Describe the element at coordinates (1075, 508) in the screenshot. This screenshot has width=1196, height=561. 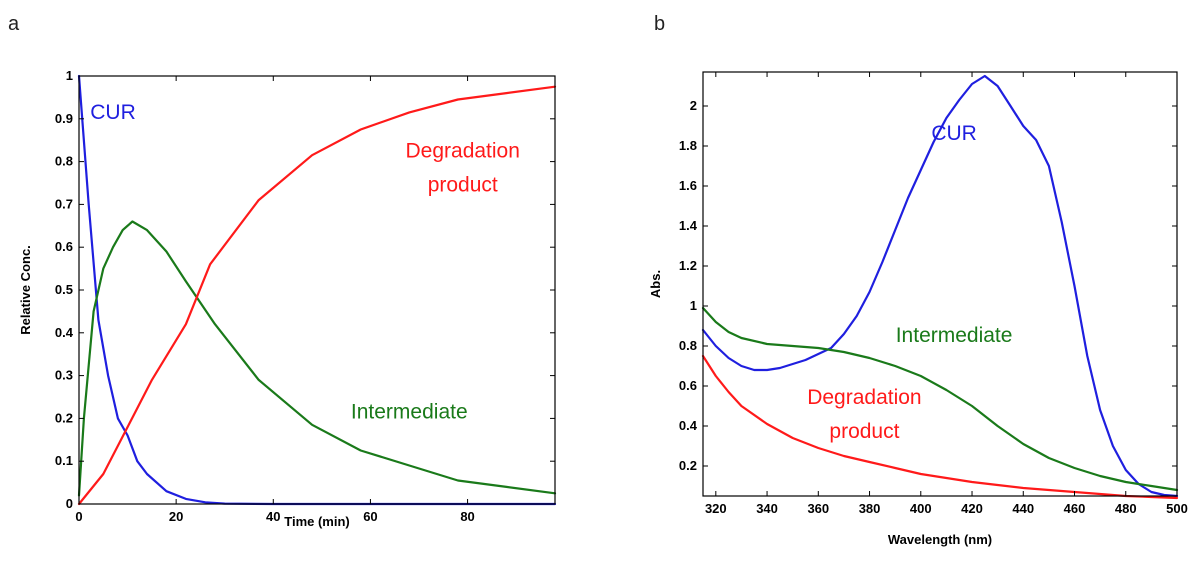
I see `x-tick-label: 460` at that location.